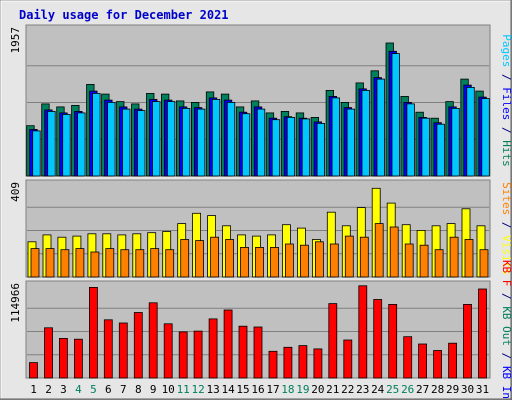 This screenshot has width=512, height=400. What do you see at coordinates (422, 389) in the screenshot?
I see `x-tick-label-day-27: 27` at bounding box center [422, 389].